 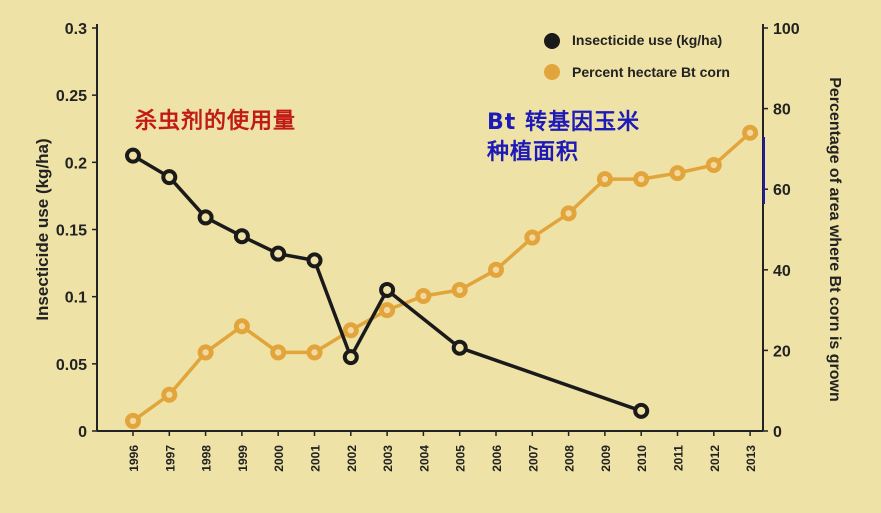 I want to click on x-tick-label: 1998, so click(x=207, y=458).